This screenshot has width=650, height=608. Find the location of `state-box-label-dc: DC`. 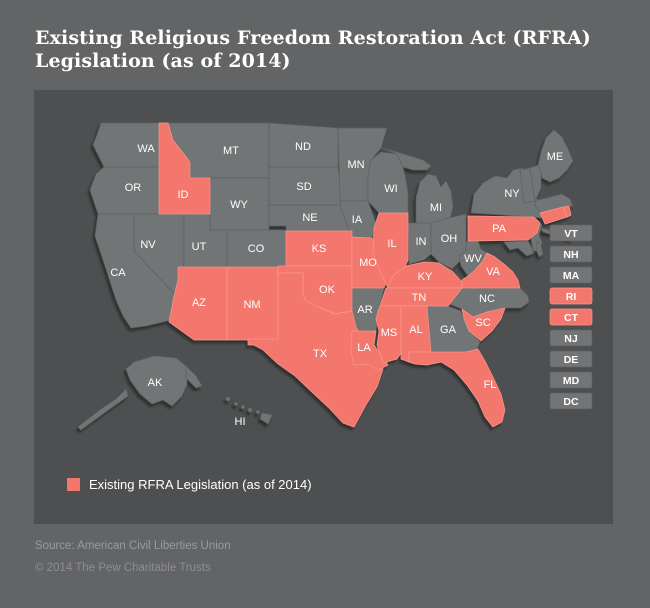

state-box-label-dc: DC is located at coordinates (571, 402).